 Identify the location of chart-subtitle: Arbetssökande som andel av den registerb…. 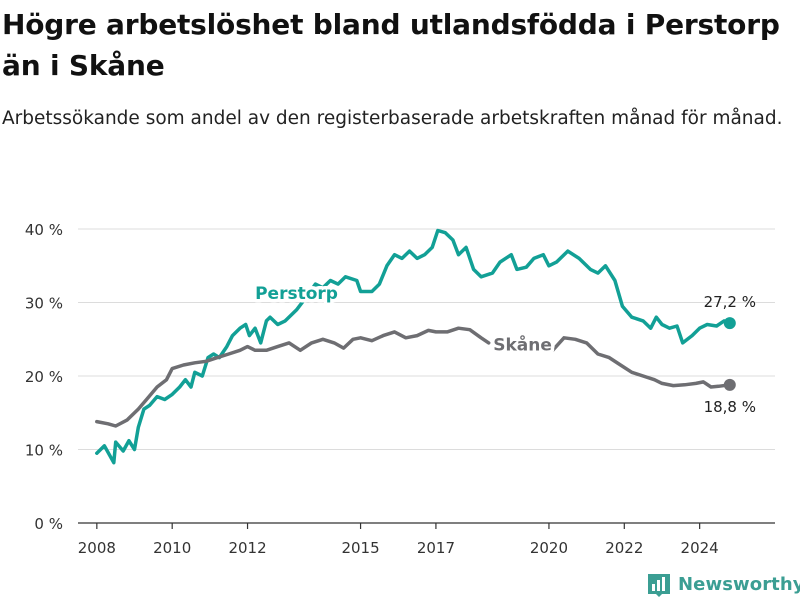
(392, 118).